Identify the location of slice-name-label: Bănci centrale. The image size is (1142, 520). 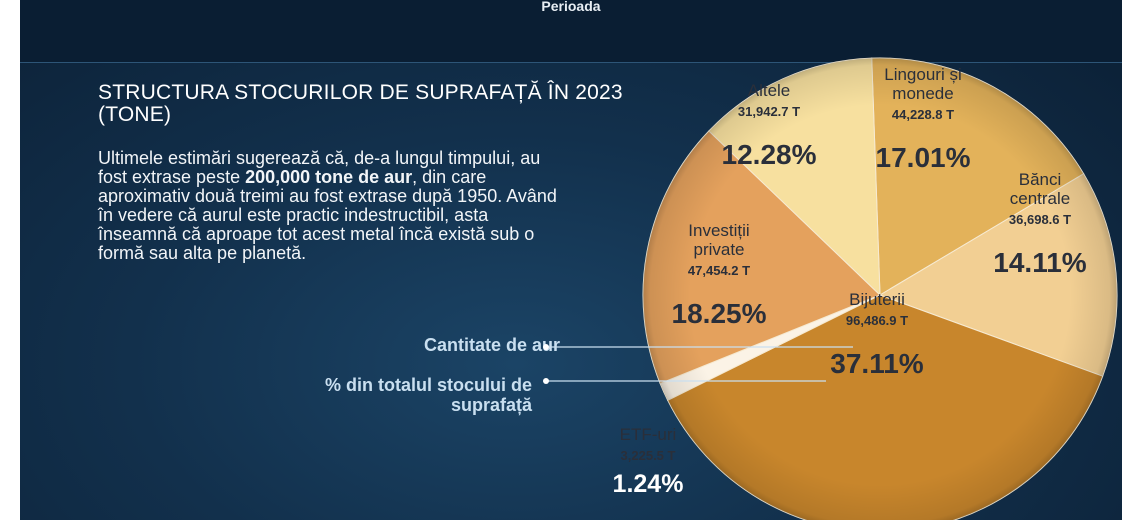
(1040, 189).